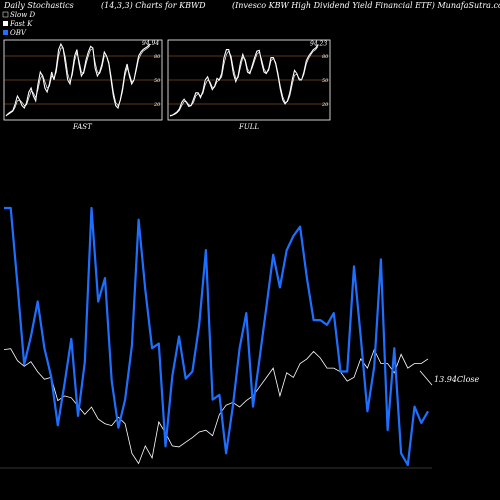  I want to click on legend-fast-k: Fast K, so click(21, 24).